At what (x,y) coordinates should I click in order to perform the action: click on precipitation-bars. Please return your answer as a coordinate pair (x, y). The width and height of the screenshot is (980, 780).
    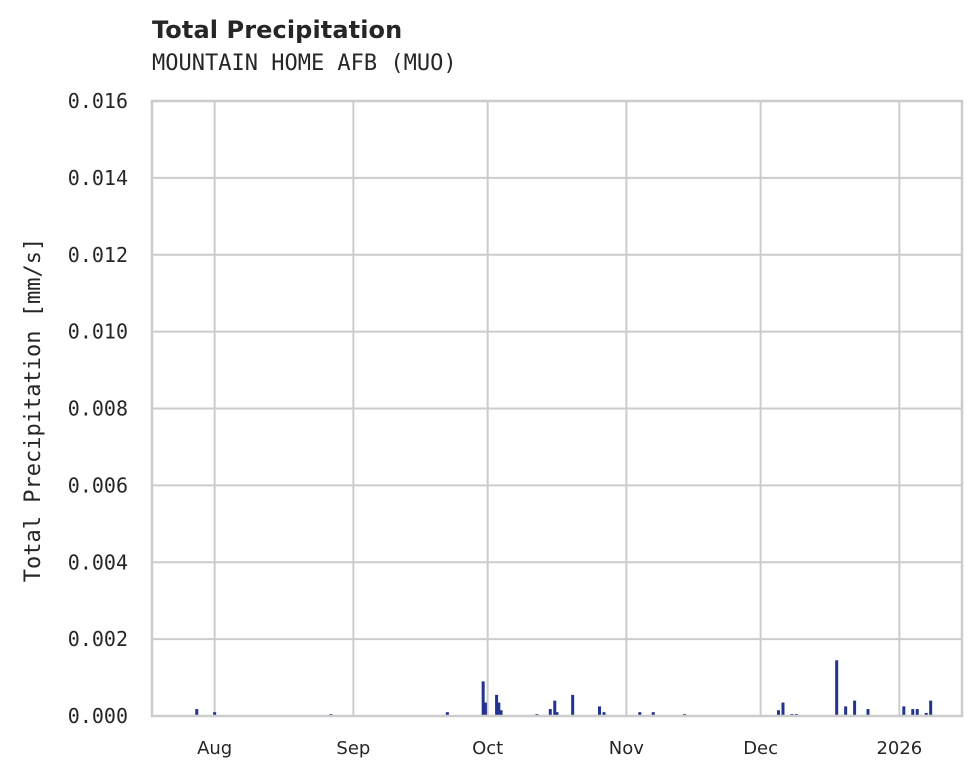
    Looking at the image, I should click on (564, 688).